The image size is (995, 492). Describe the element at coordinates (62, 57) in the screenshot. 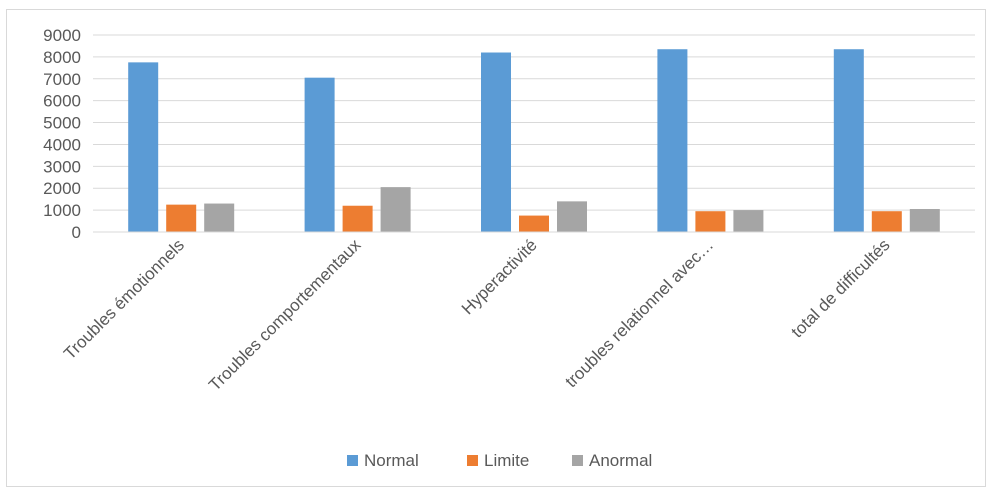

I see `y-tick-label: 8000` at that location.